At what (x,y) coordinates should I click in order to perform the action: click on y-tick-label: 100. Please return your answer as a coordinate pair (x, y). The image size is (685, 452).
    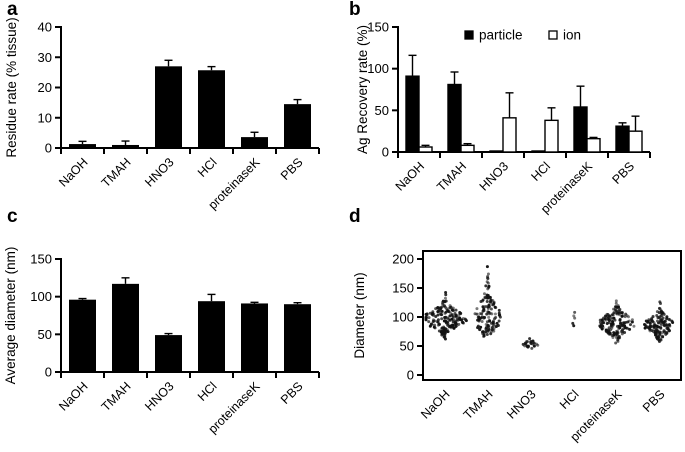
    Looking at the image, I should click on (403, 317).